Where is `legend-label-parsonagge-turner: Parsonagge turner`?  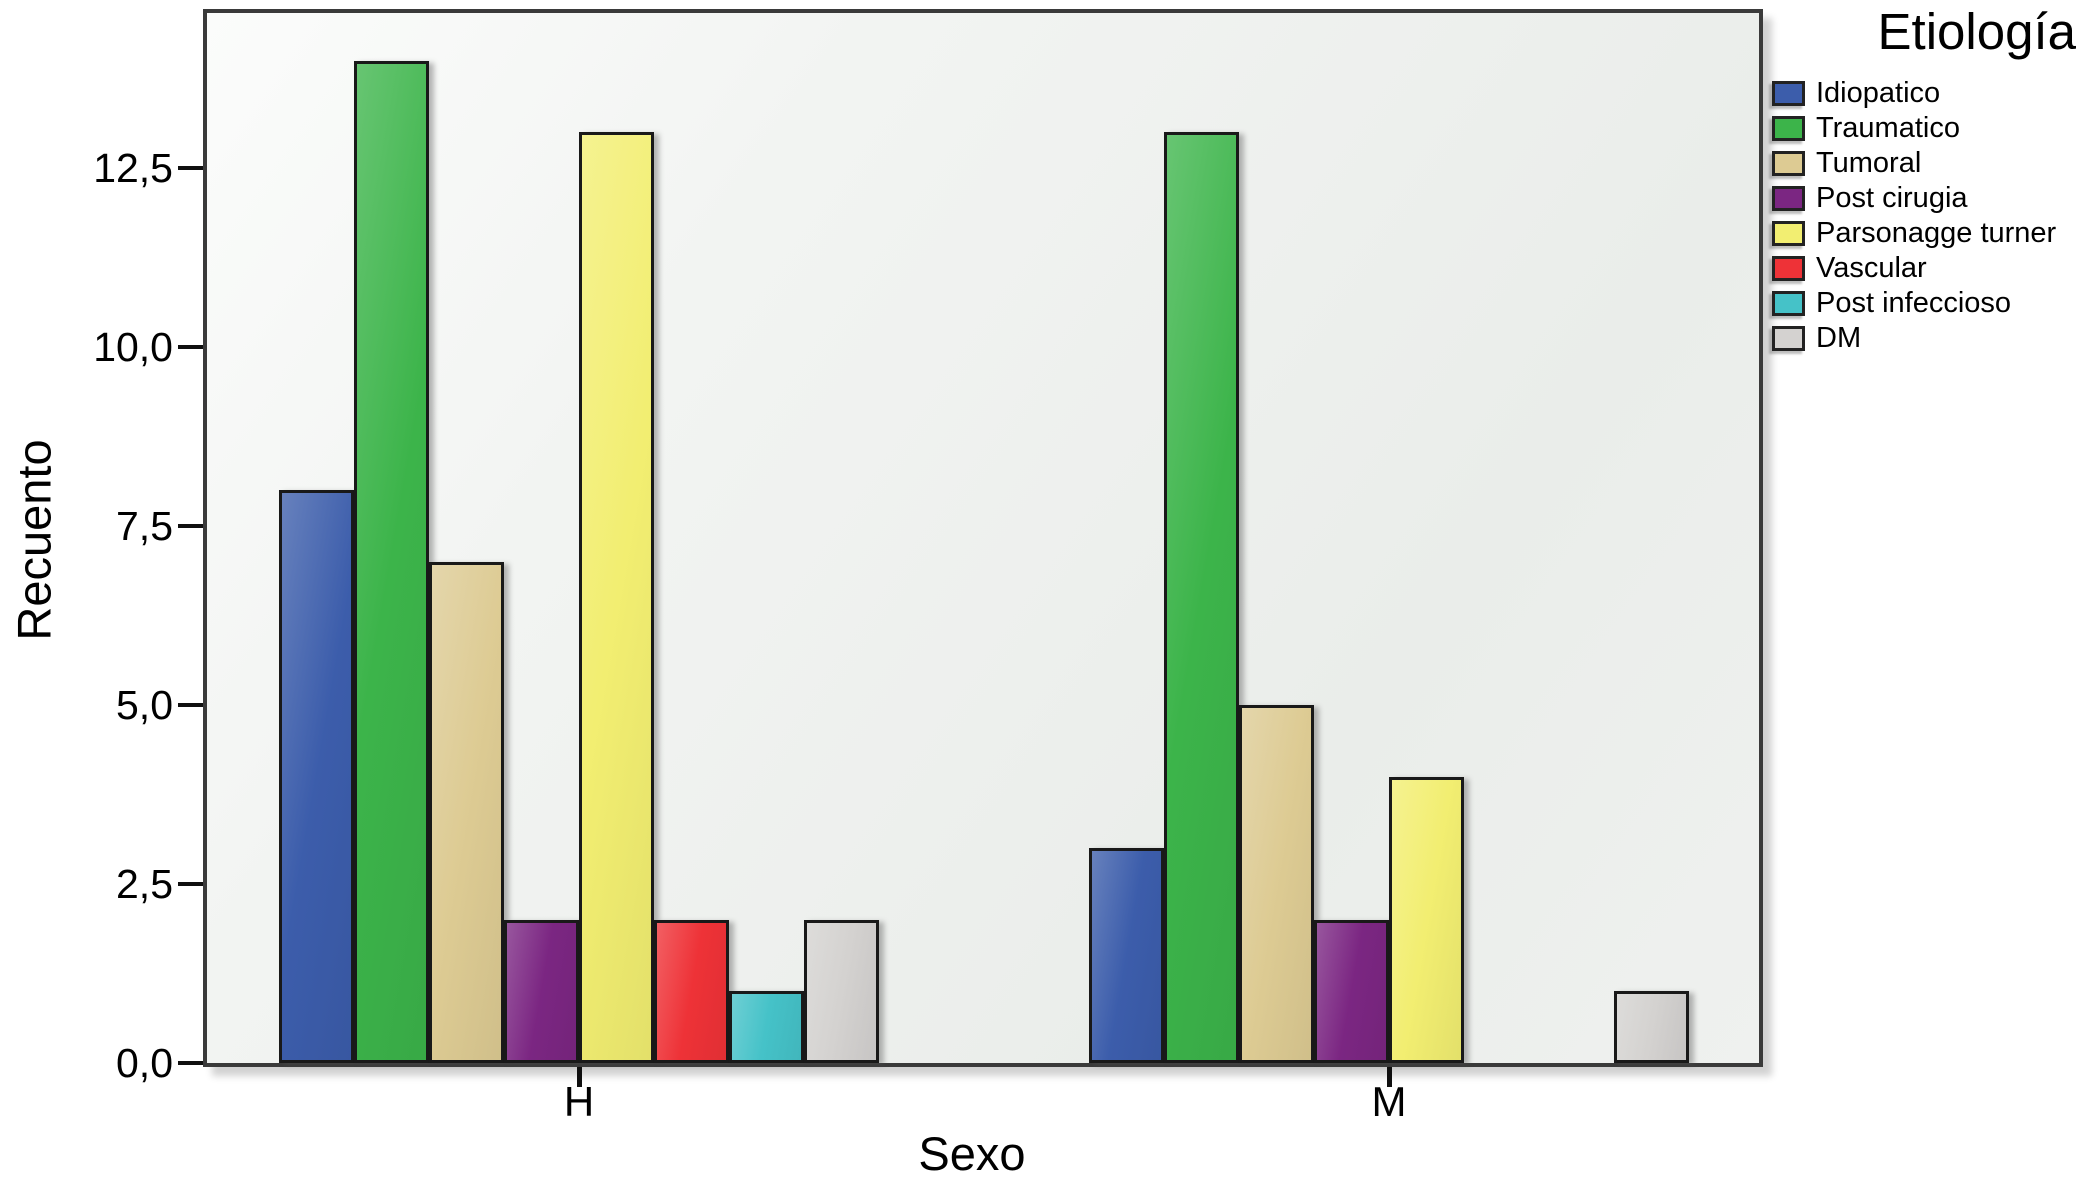
legend-label-parsonagge-turner: Parsonagge turner is located at coordinates (1936, 233).